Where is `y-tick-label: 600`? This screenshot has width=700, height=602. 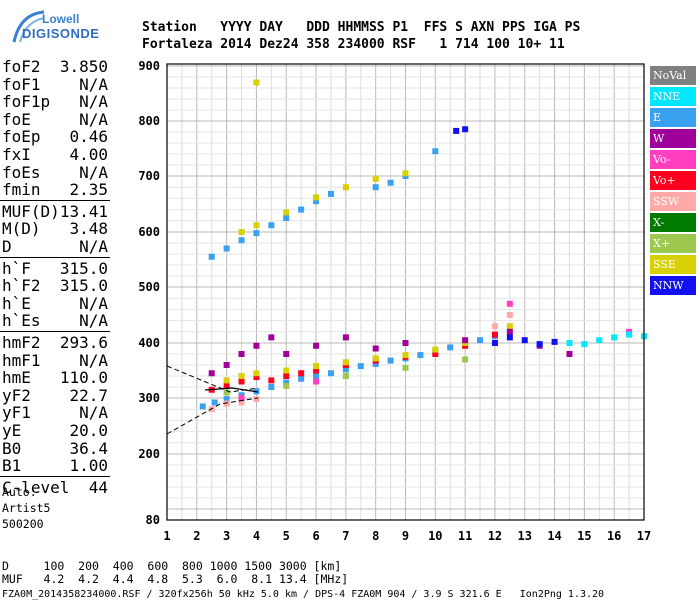 y-tick-label: 600 is located at coordinates (149, 232).